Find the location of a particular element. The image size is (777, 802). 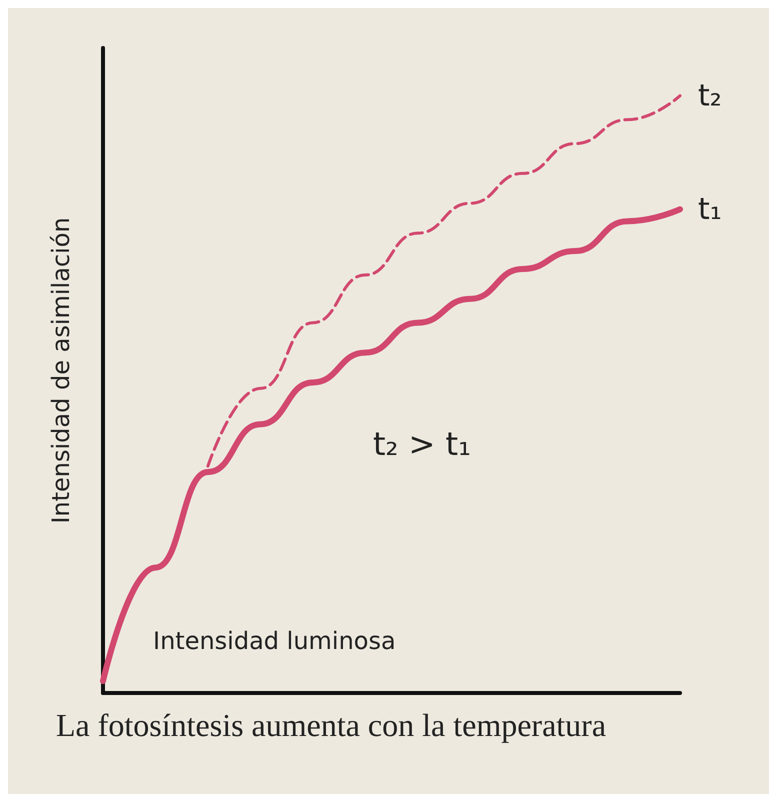

series-label: t₂ is located at coordinates (710, 96).